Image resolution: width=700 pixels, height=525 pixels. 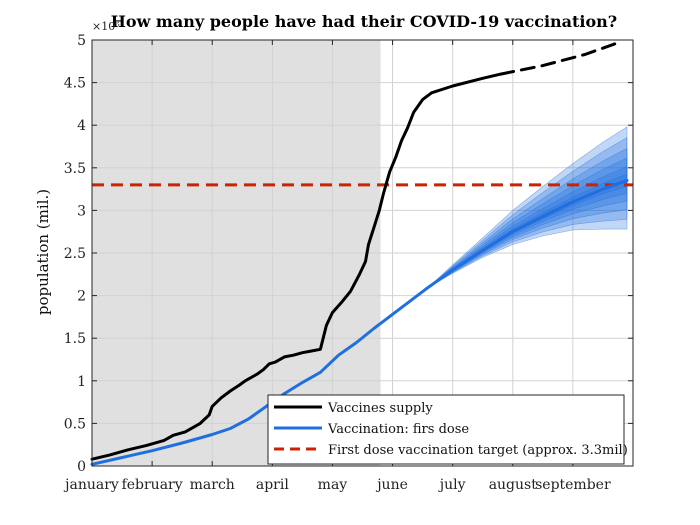 What do you see at coordinates (391, 485) in the screenshot?
I see `x-tick-label: june` at bounding box center [391, 485].